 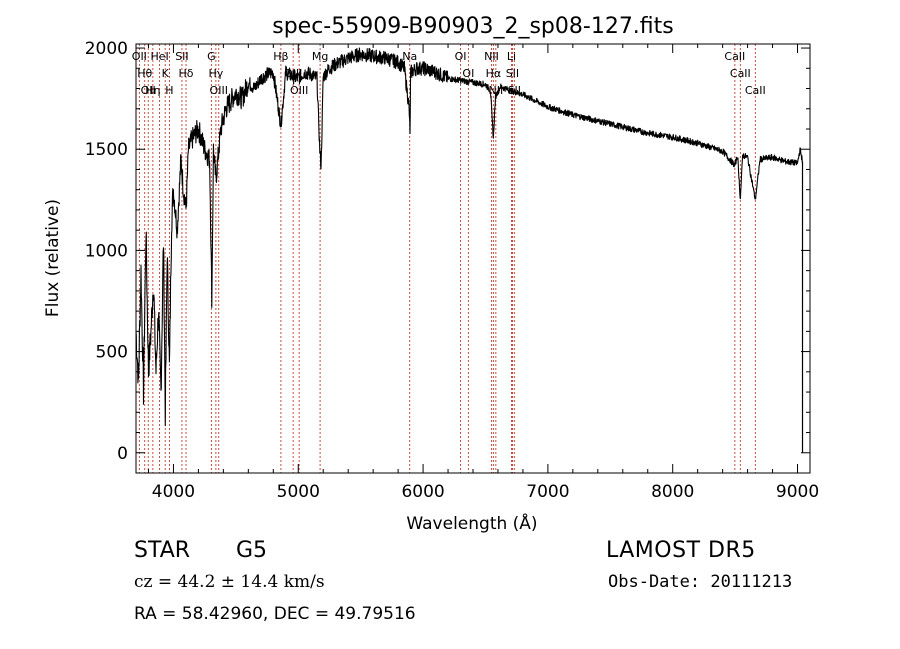 I want to click on object-subclass: G5, so click(x=252, y=550).